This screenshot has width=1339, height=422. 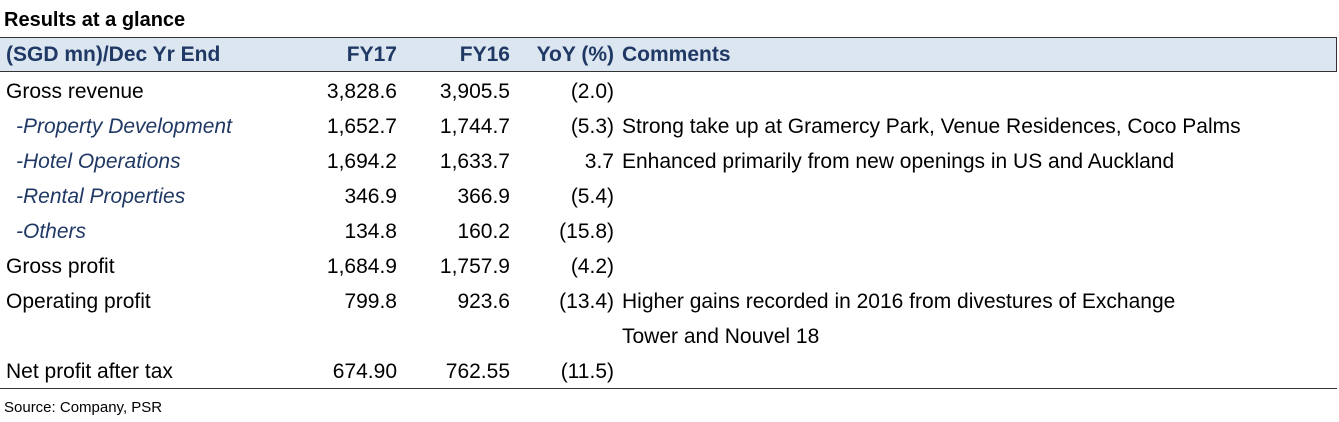 I want to click on header-background, so click(x=668, y=54).